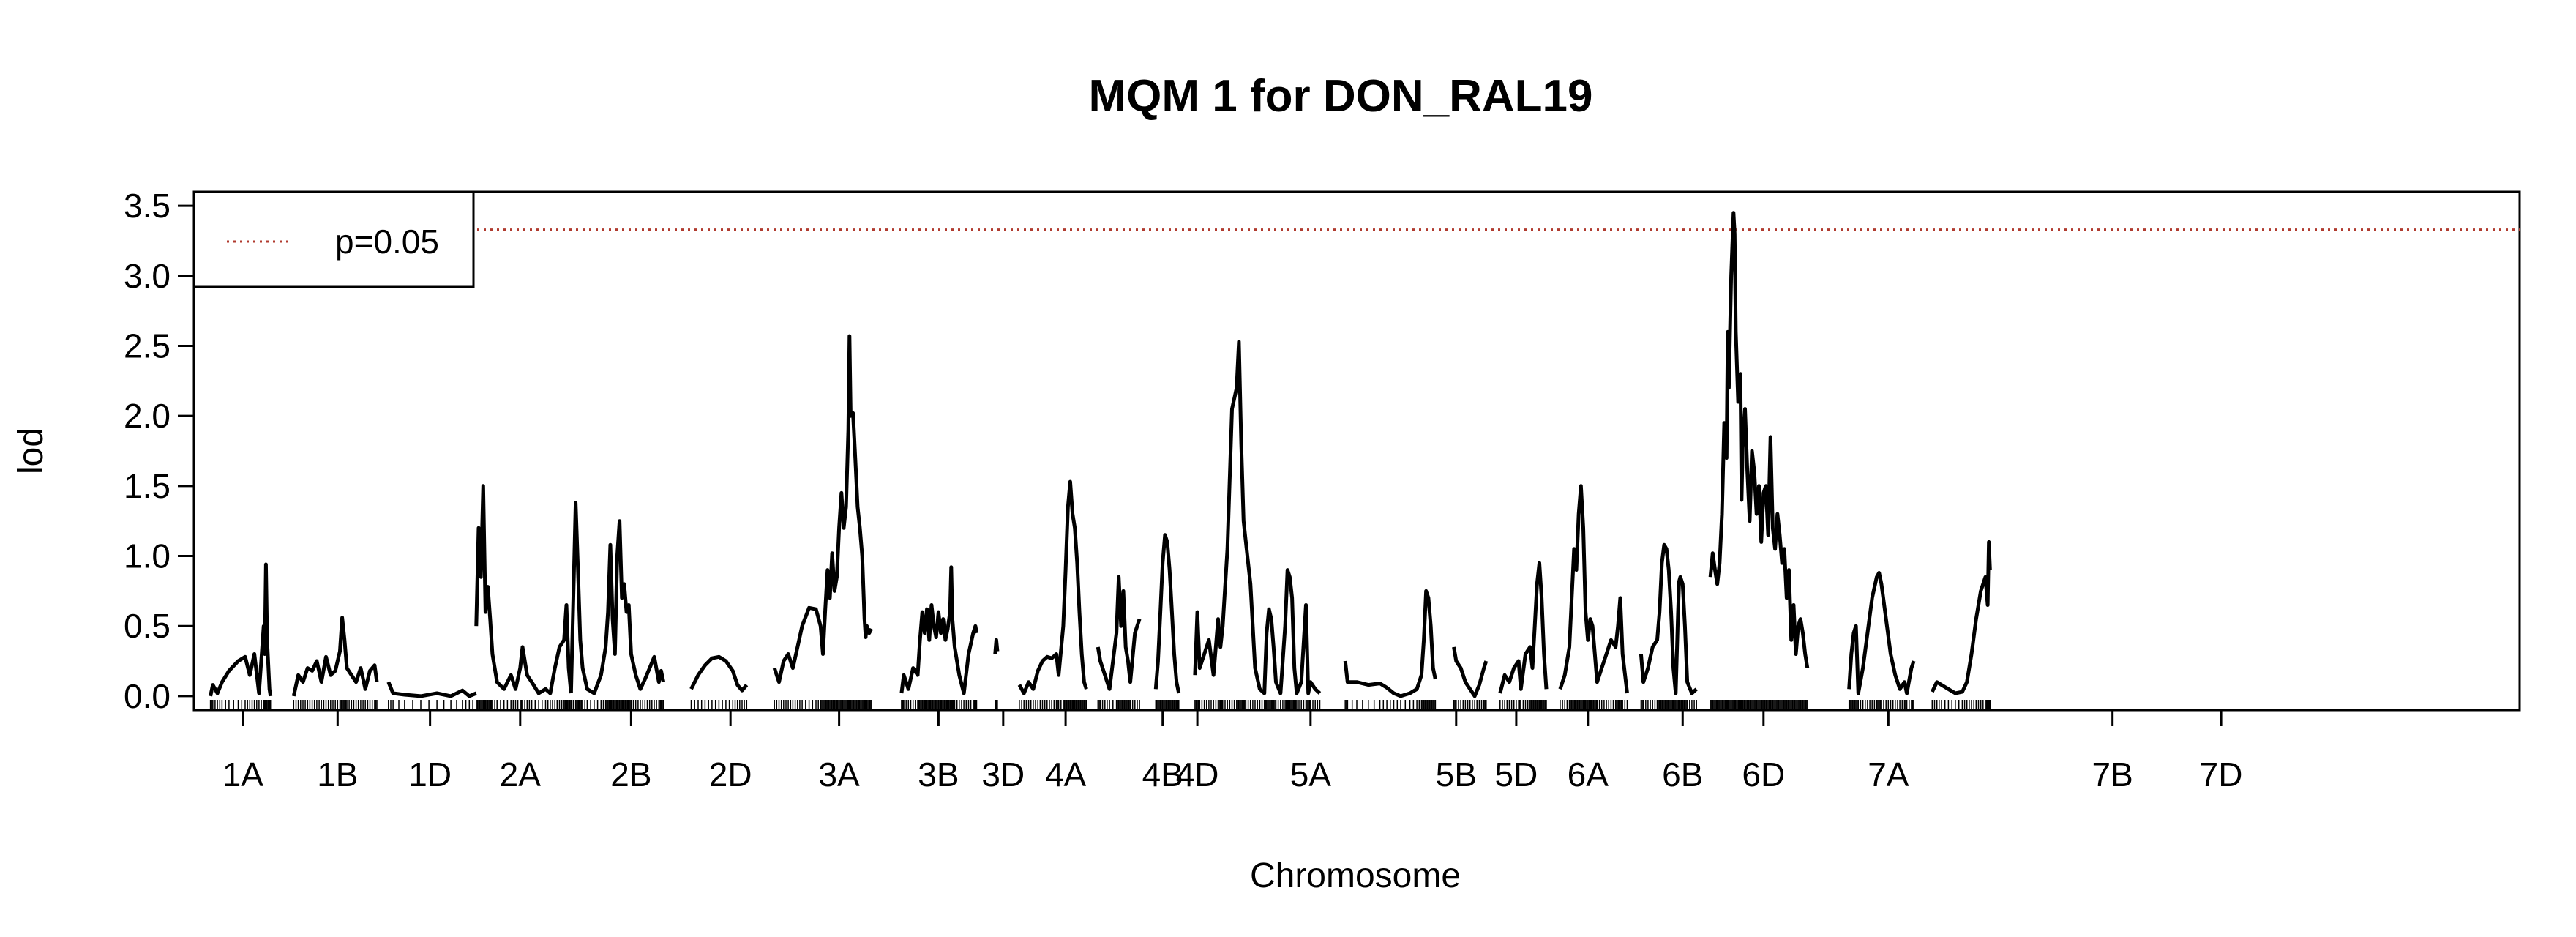 This screenshot has height=937, width=2576. Describe the element at coordinates (1355, 875) in the screenshot. I see `x-axis-title: Chromosome` at that location.